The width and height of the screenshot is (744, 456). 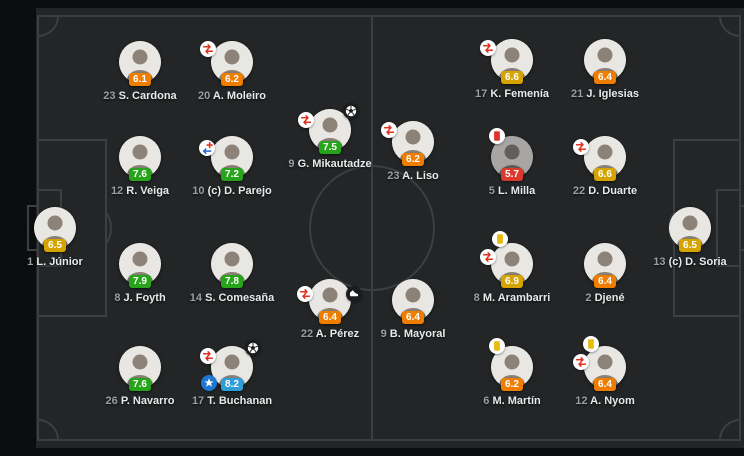 What do you see at coordinates (420, 176) in the screenshot?
I see `player-name: A. Liso` at bounding box center [420, 176].